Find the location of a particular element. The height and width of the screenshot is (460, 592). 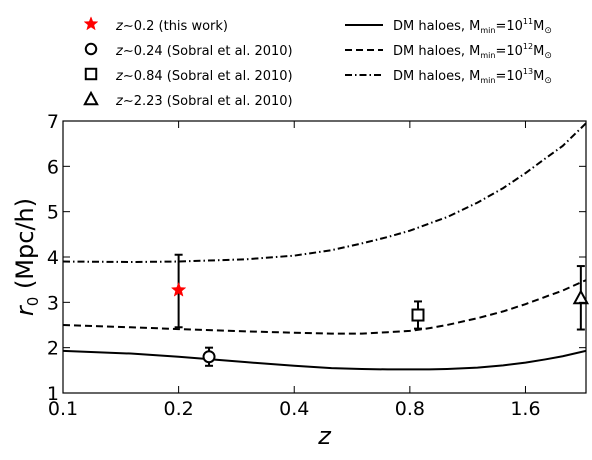

y-tick-label-5: 5 is located at coordinates (53, 213).